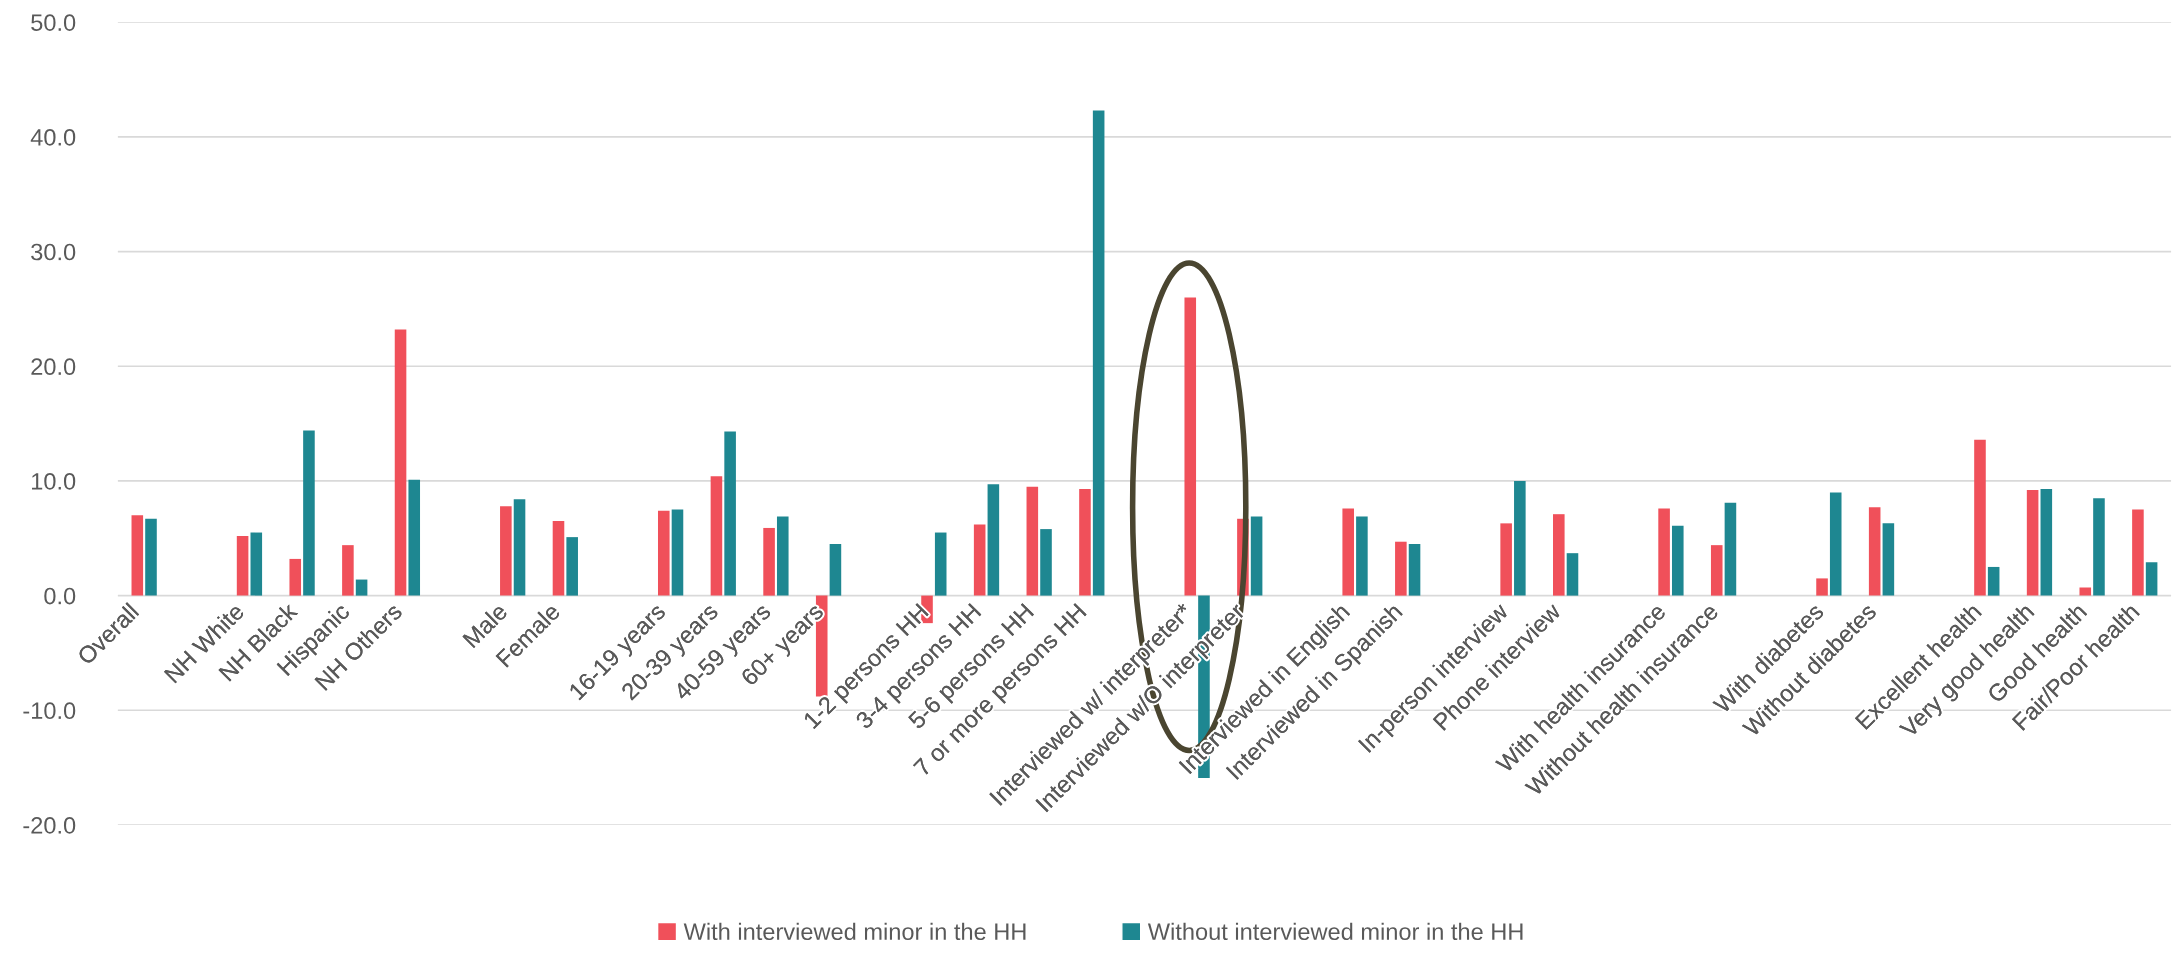 The height and width of the screenshot is (966, 2182). I want to click on y-tick-label: 30.0, so click(53, 252).